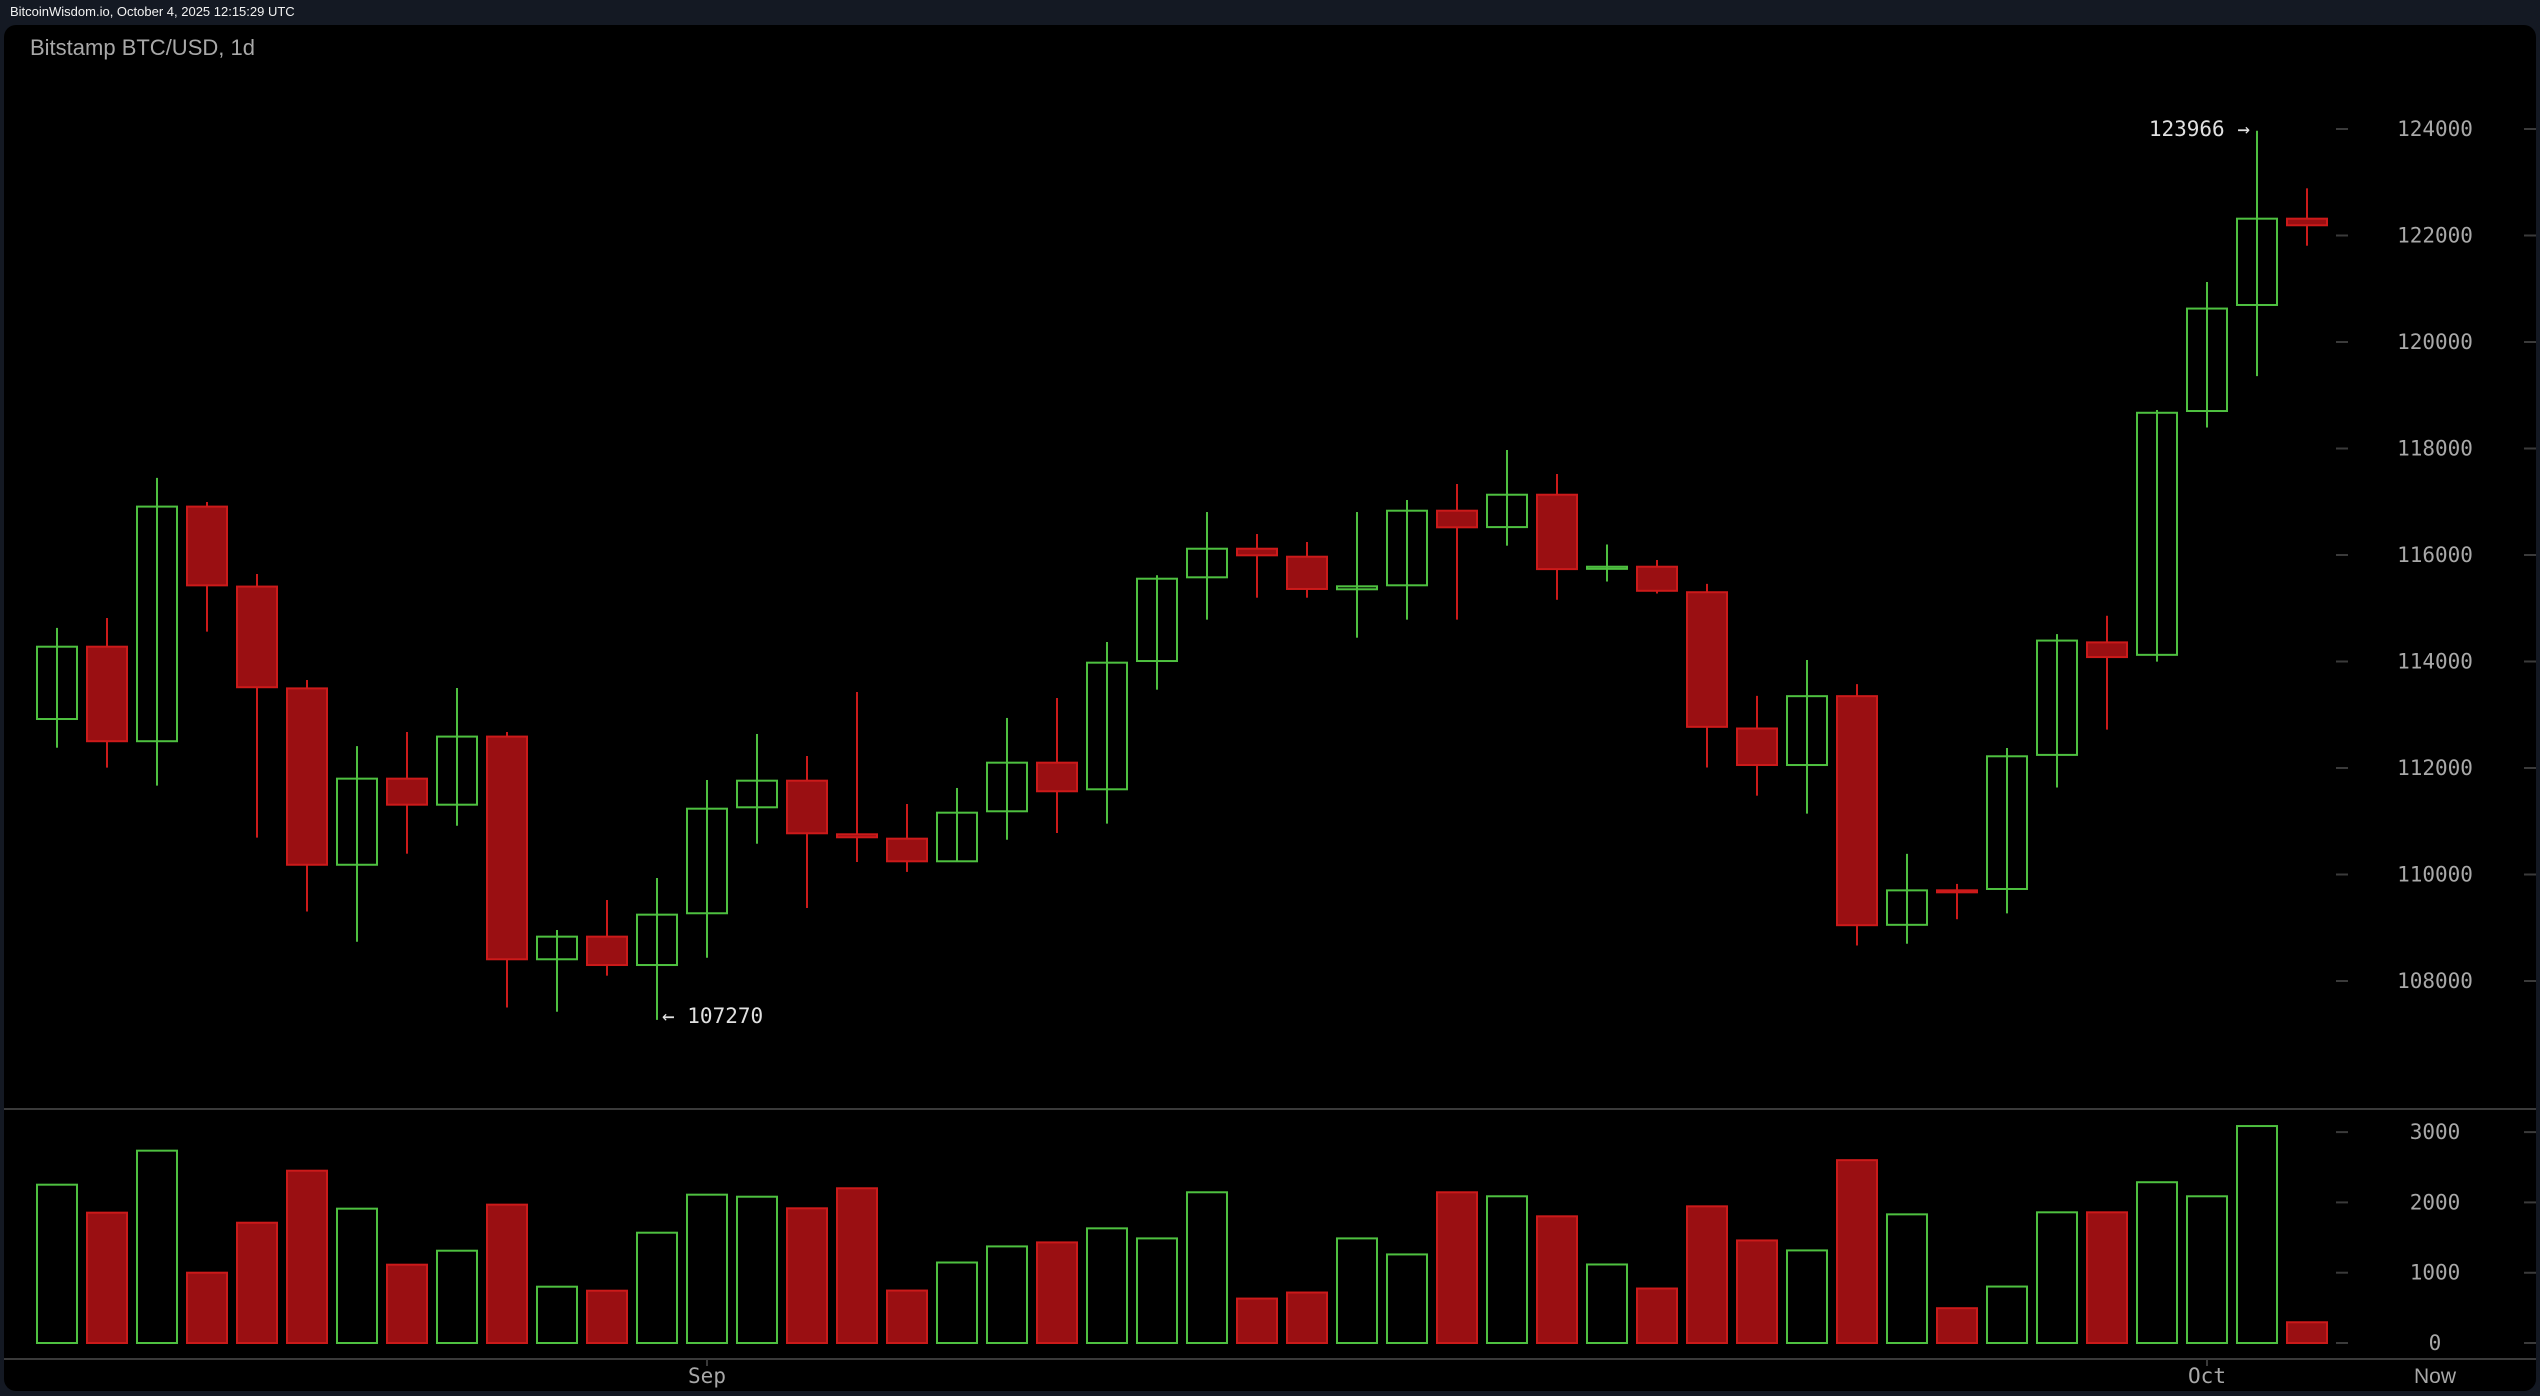 The width and height of the screenshot is (2540, 1396). What do you see at coordinates (2435, 342) in the screenshot?
I see `price-axis-label: 120000` at bounding box center [2435, 342].